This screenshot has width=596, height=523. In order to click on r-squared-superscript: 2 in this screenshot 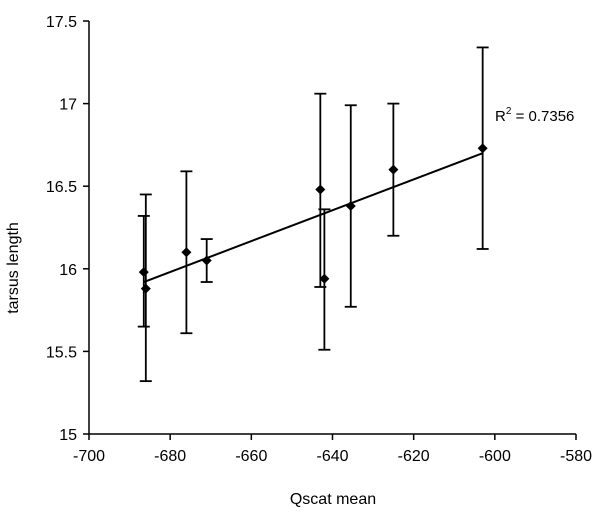, I will do `click(509, 111)`.